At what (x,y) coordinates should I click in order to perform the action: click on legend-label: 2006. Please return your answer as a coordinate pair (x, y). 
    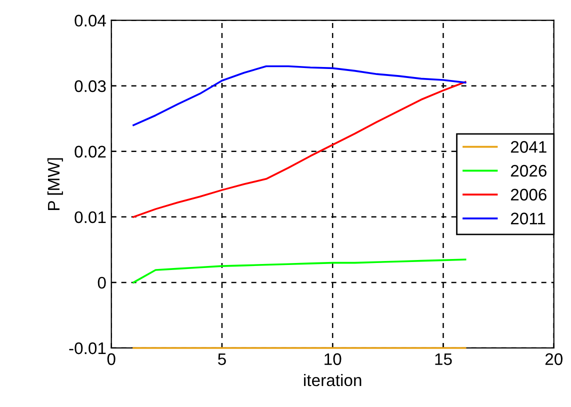
    Looking at the image, I should click on (528, 194).